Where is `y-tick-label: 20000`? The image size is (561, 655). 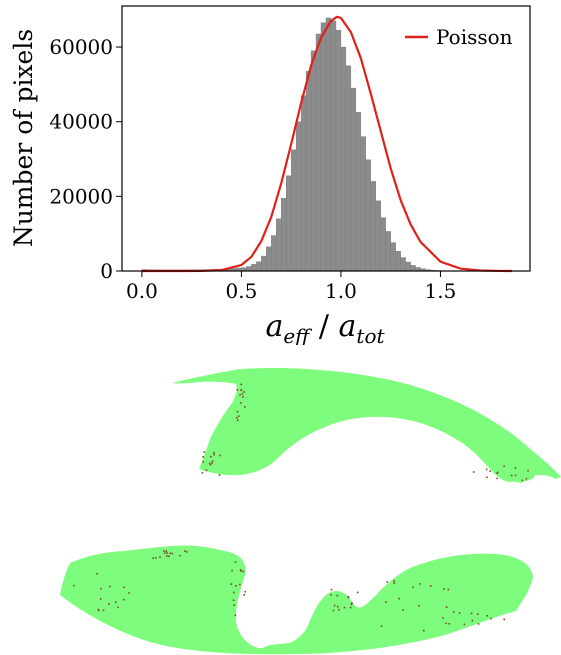
y-tick-label: 20000 is located at coordinates (81, 196).